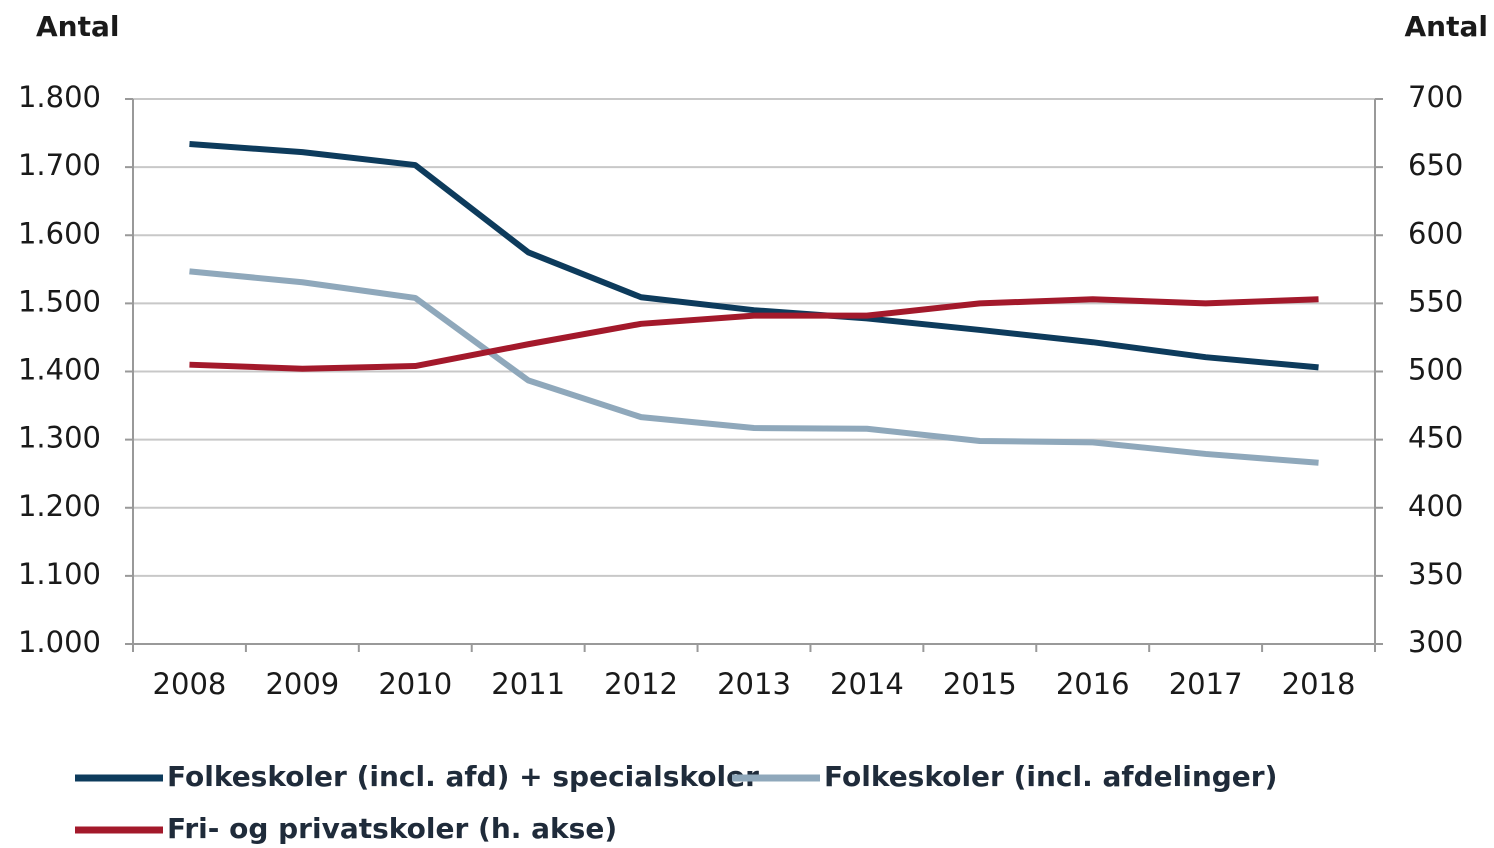  Describe the element at coordinates (980, 684) in the screenshot. I see `x-tick-label: 2015` at that location.